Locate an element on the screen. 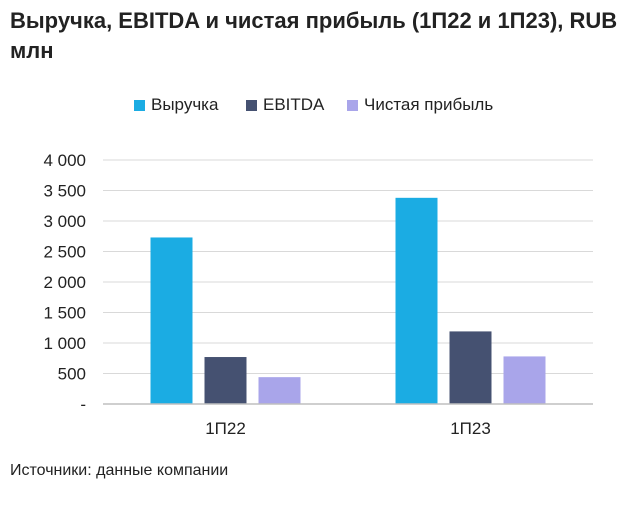 The height and width of the screenshot is (509, 631). bar-1П22-EBITDA is located at coordinates (225, 380).